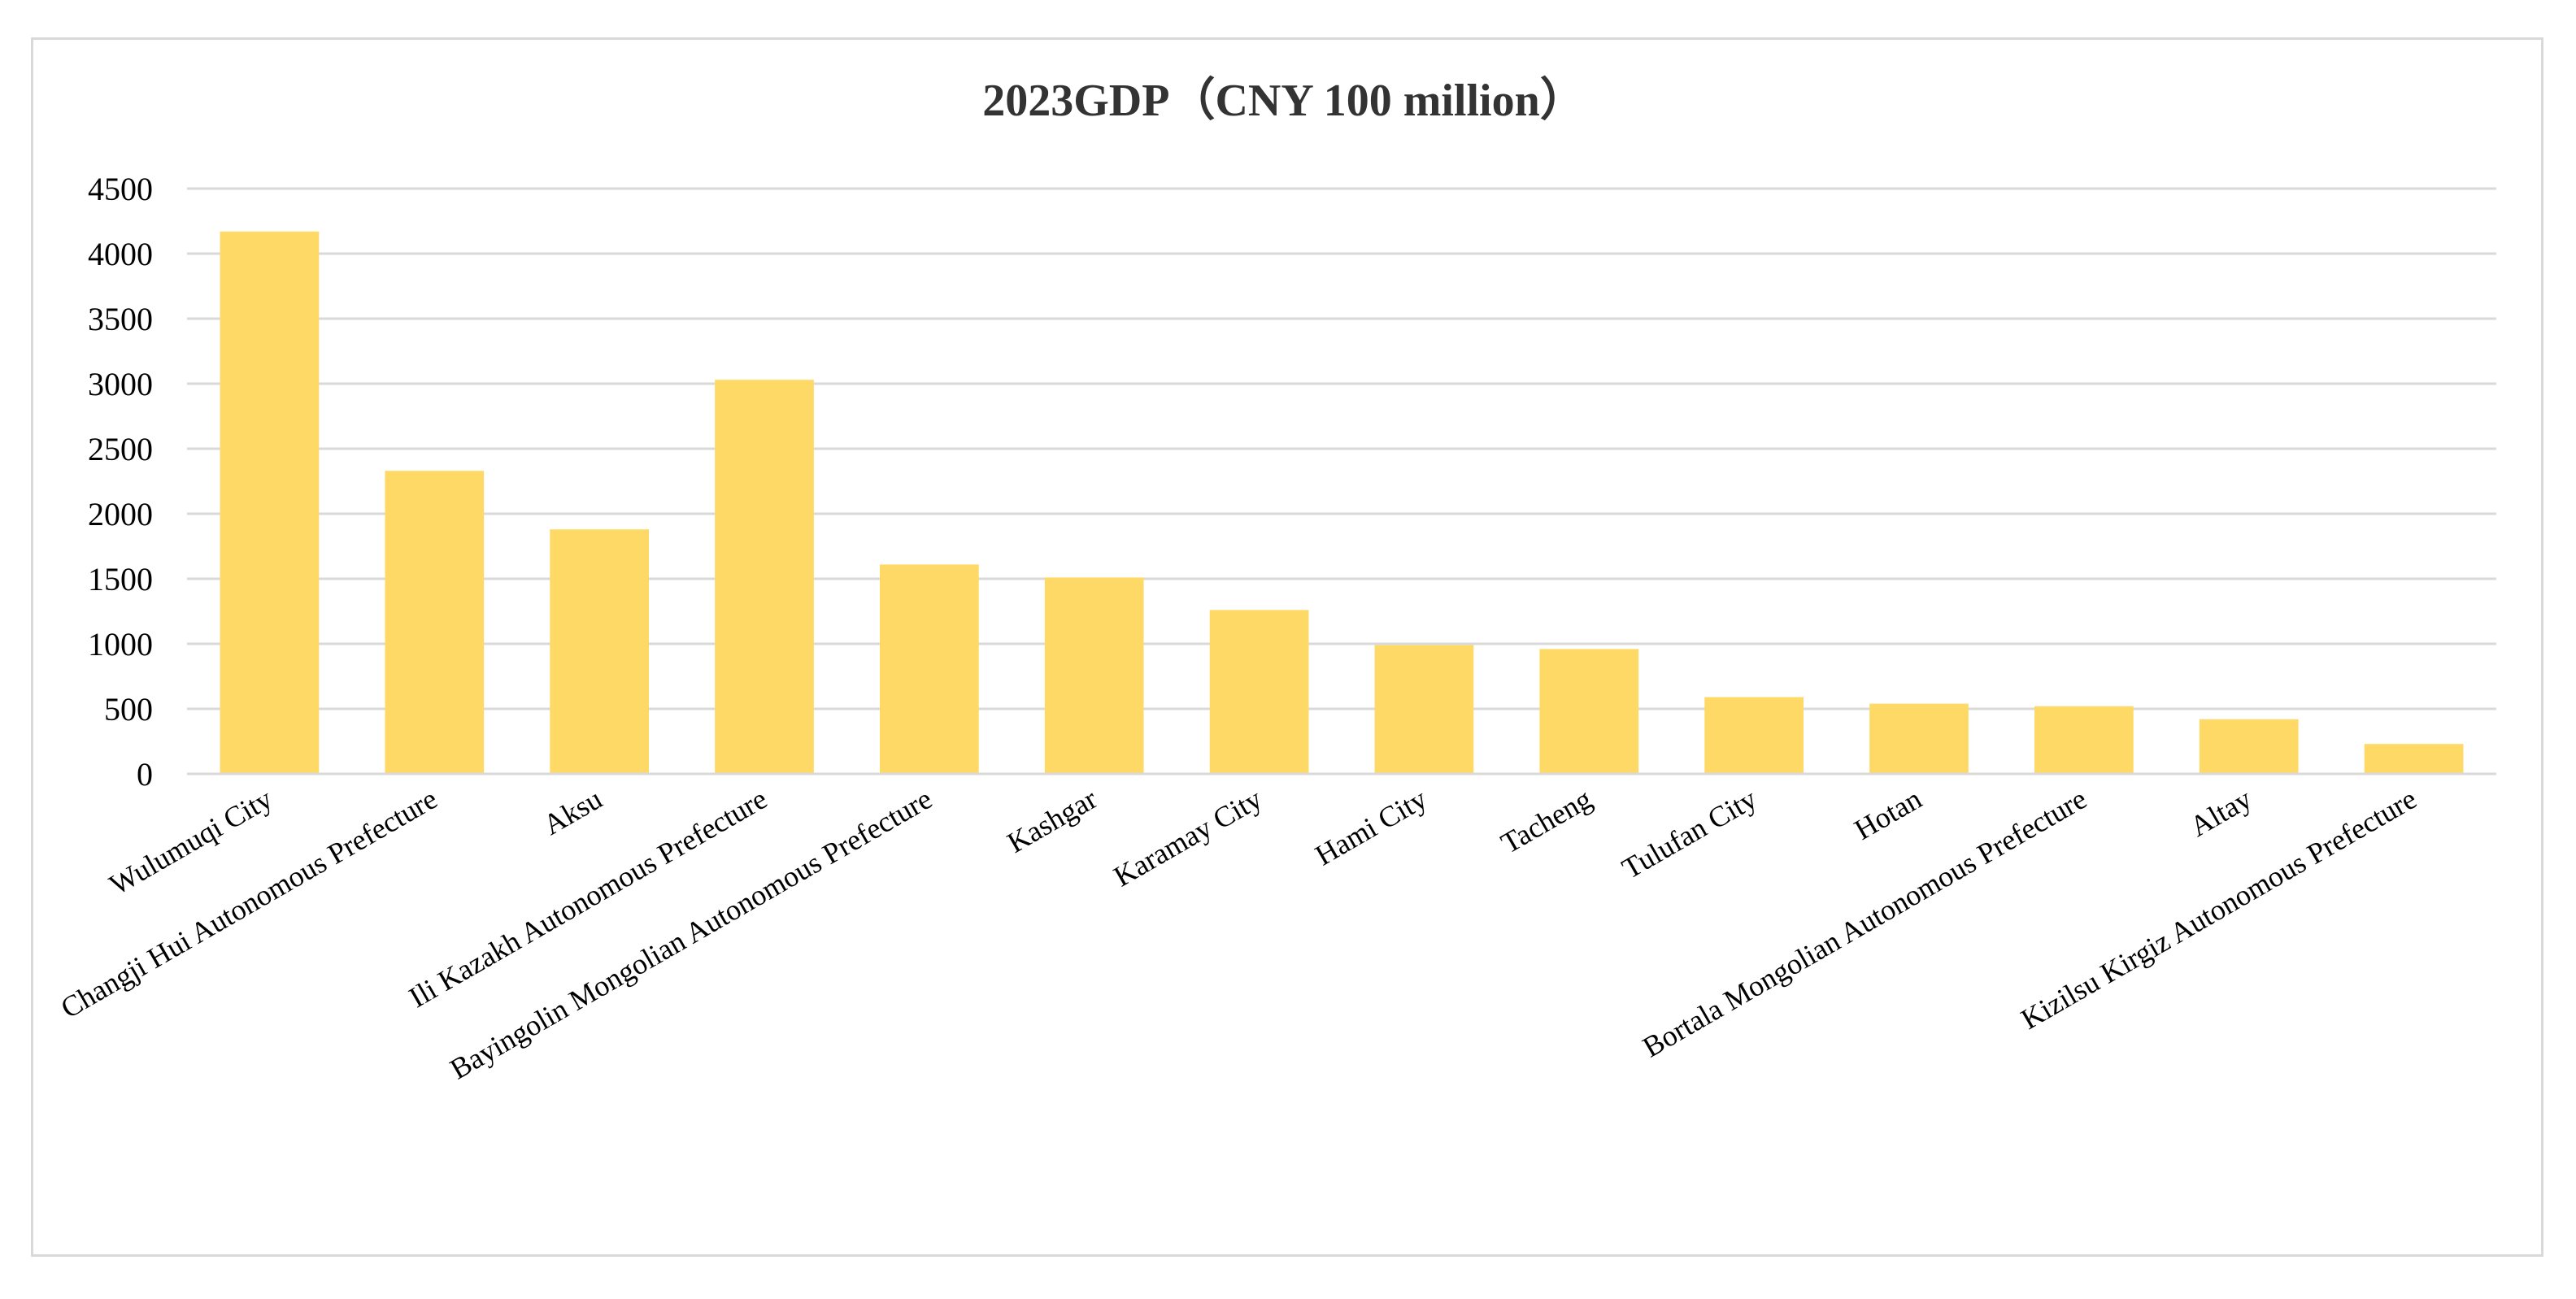 The width and height of the screenshot is (2576, 1299). Describe the element at coordinates (121, 189) in the screenshot. I see `y-tick-label: 4500` at that location.